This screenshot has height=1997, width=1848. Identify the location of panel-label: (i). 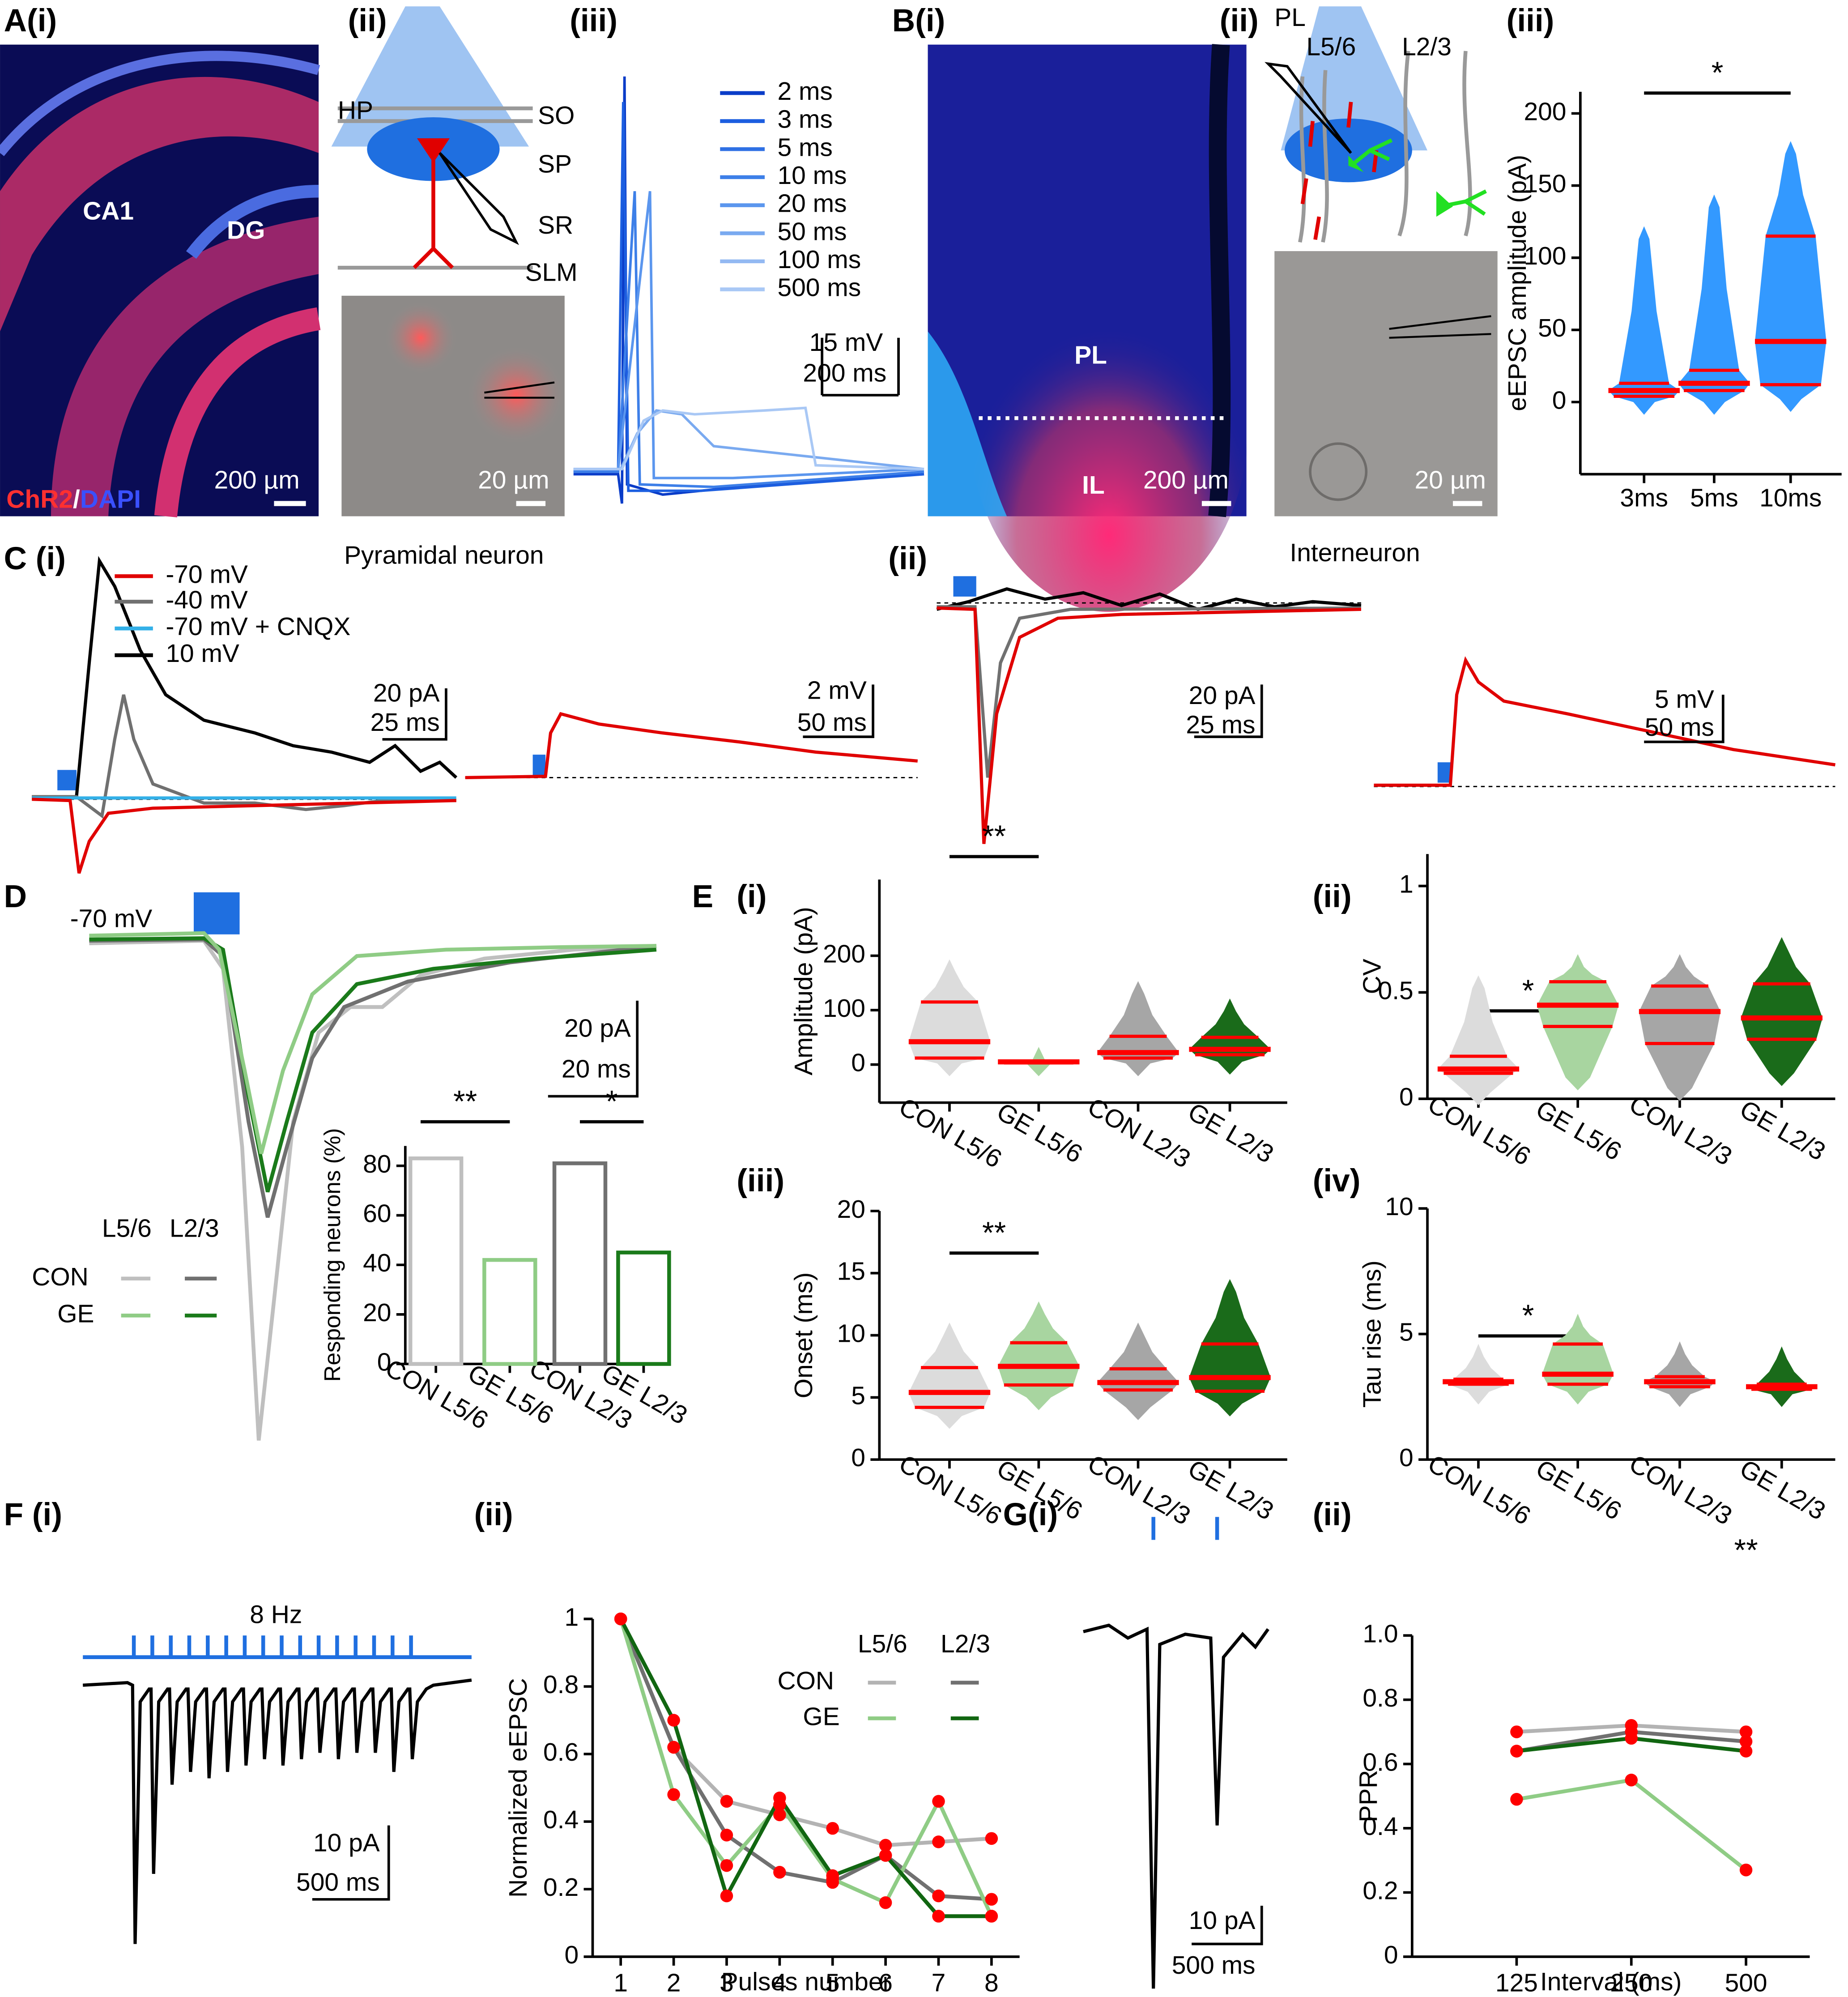
(751, 896).